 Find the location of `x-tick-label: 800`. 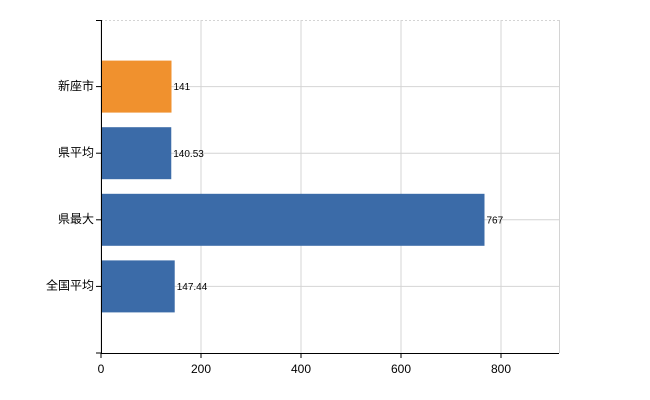

x-tick-label: 800 is located at coordinates (501, 369).